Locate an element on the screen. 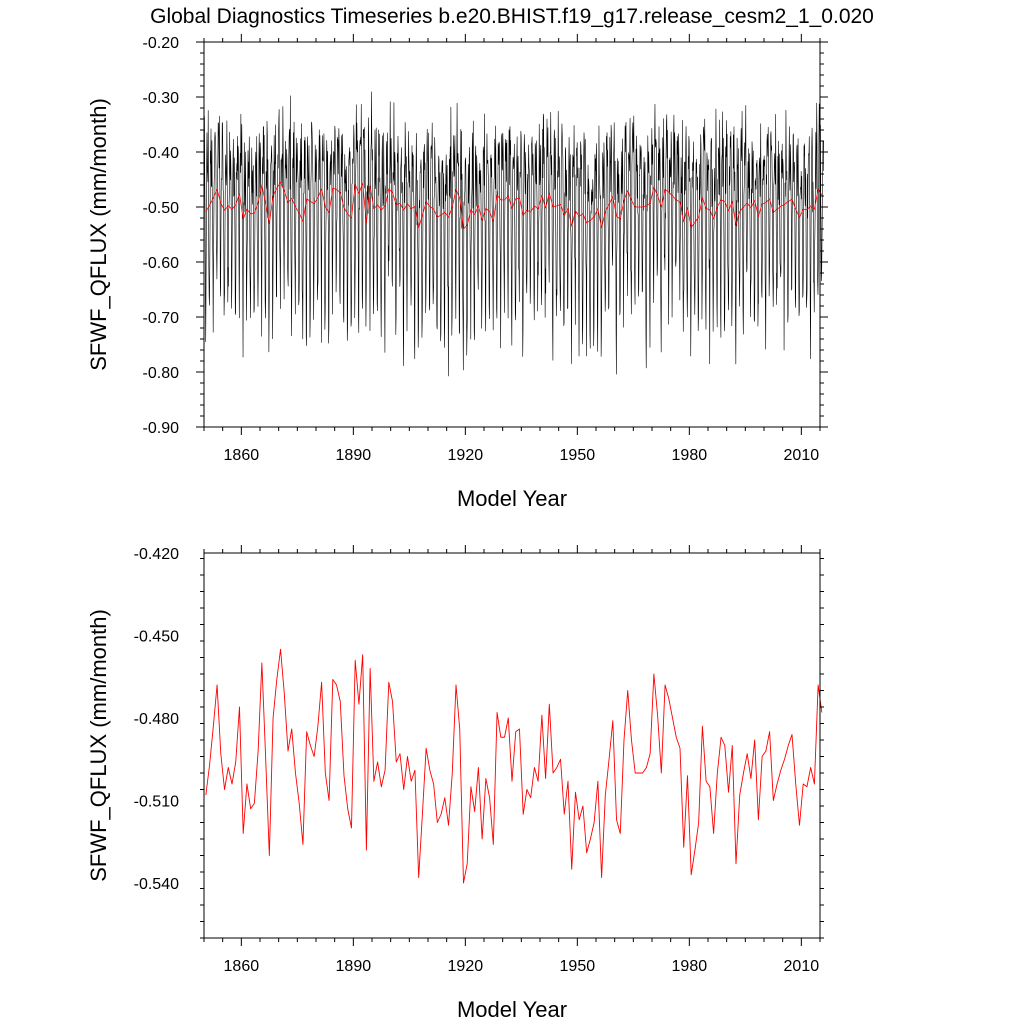  y-tick-label: -0.50 is located at coordinates (161, 208).